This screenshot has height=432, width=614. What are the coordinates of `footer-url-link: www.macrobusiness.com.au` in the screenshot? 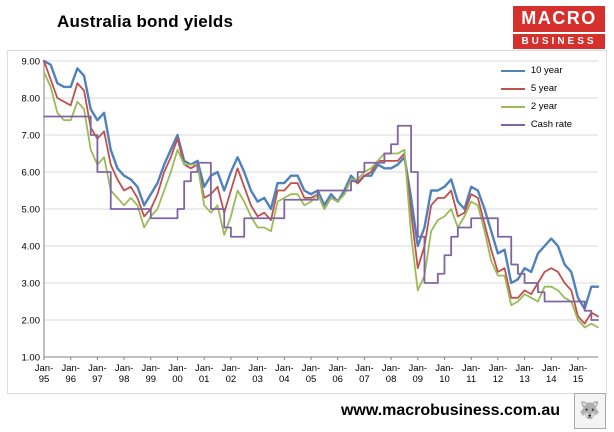 It's located at (450, 410).